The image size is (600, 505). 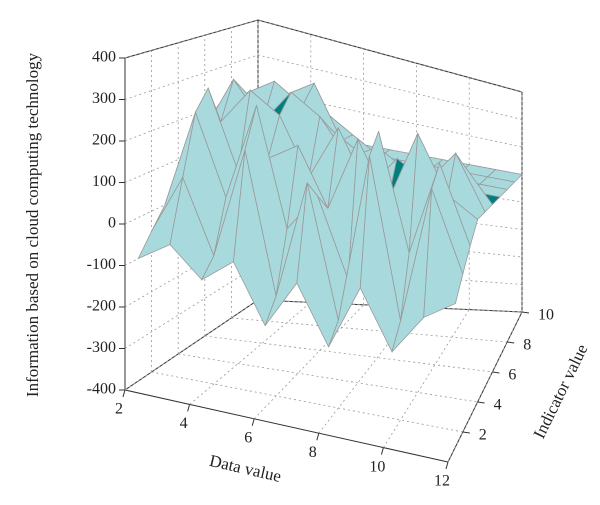 I want to click on z-tick-label: 0, so click(x=112, y=223).